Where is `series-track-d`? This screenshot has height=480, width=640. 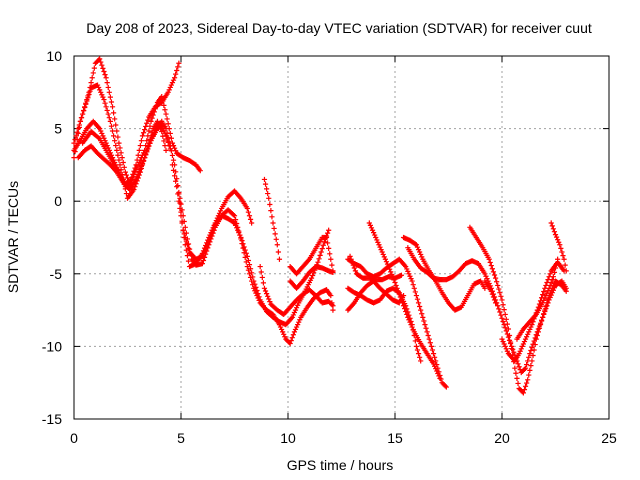
series-track-d is located at coordinates (126, 156).